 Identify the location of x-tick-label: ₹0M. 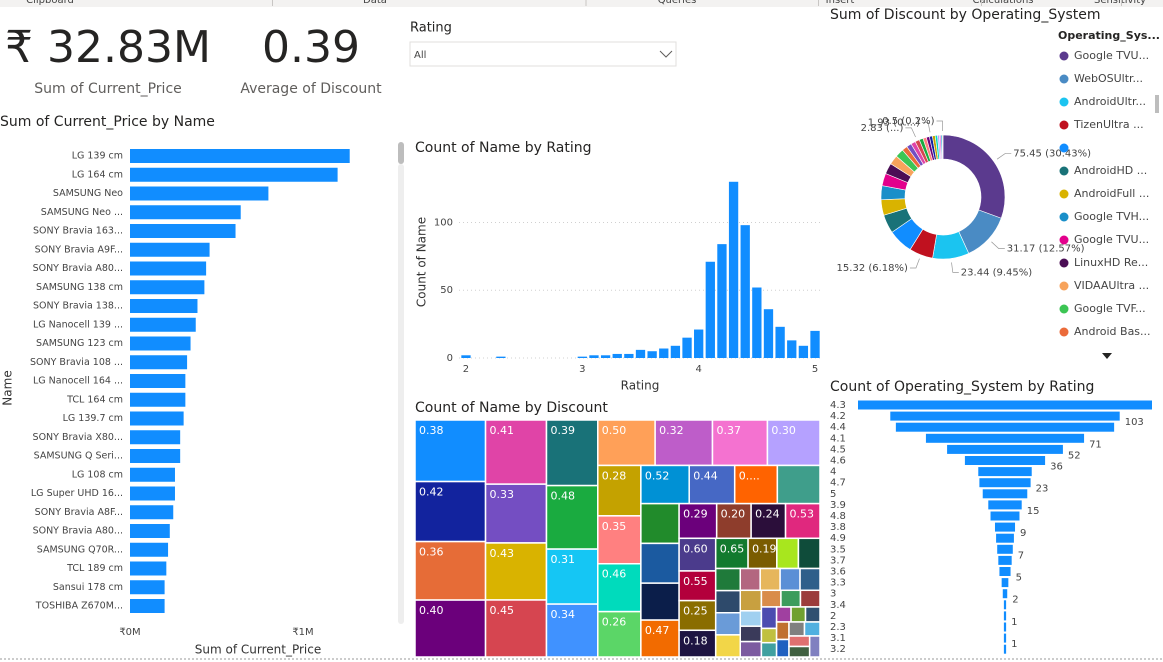
(129, 632).